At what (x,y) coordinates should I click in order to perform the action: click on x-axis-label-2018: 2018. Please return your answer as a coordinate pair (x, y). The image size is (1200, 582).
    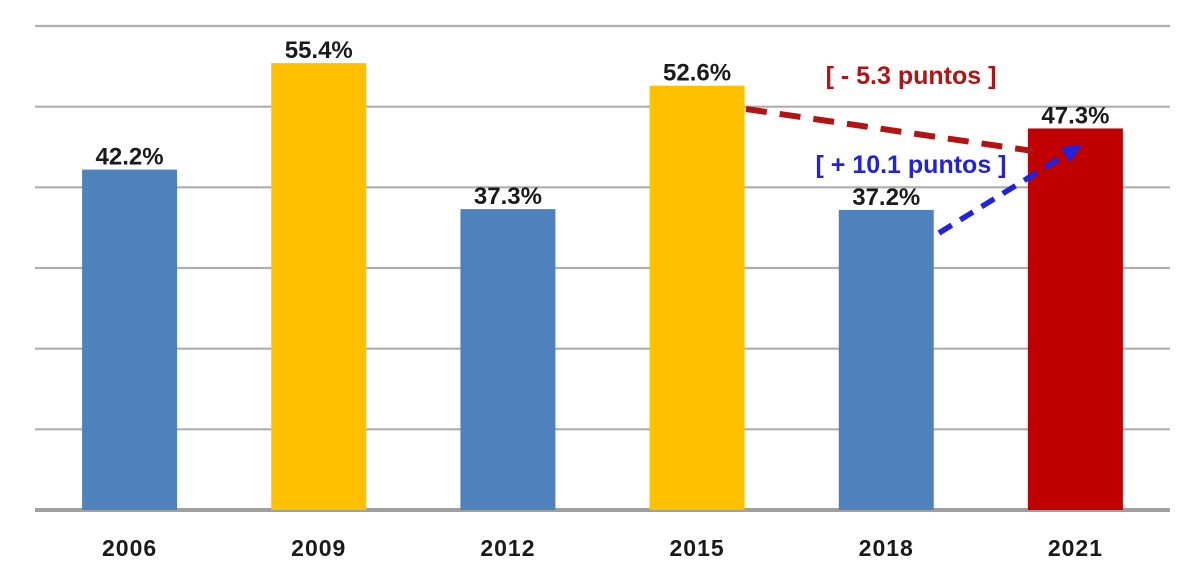
    Looking at the image, I should click on (886, 548).